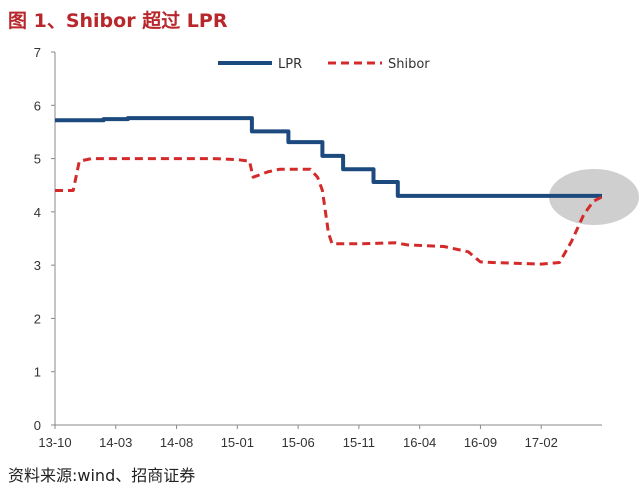  Describe the element at coordinates (328, 157) in the screenshot. I see `series-line-lpr` at that location.